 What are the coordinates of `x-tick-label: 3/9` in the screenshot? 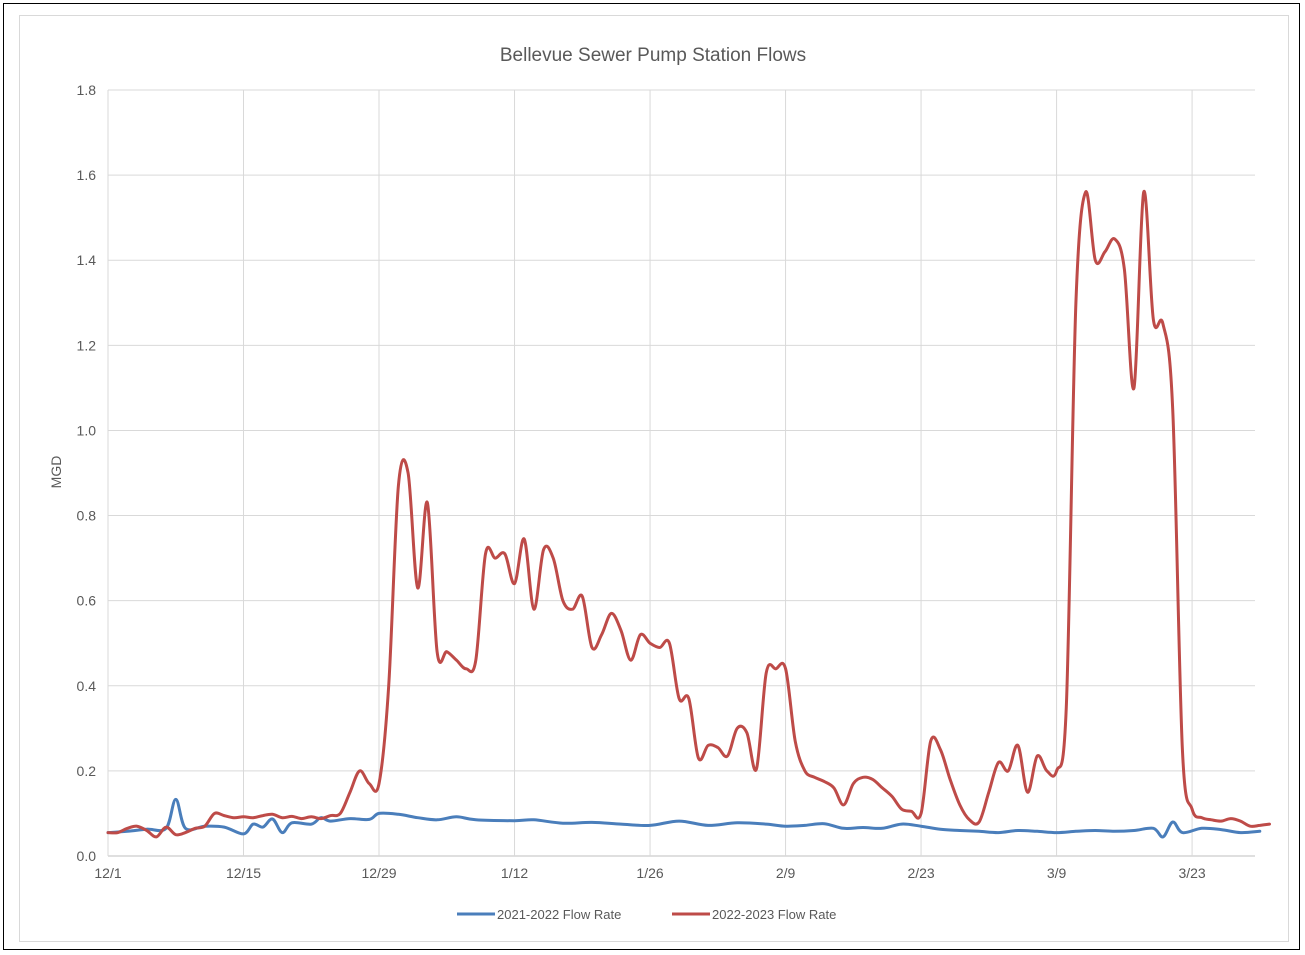 It's located at (1057, 873).